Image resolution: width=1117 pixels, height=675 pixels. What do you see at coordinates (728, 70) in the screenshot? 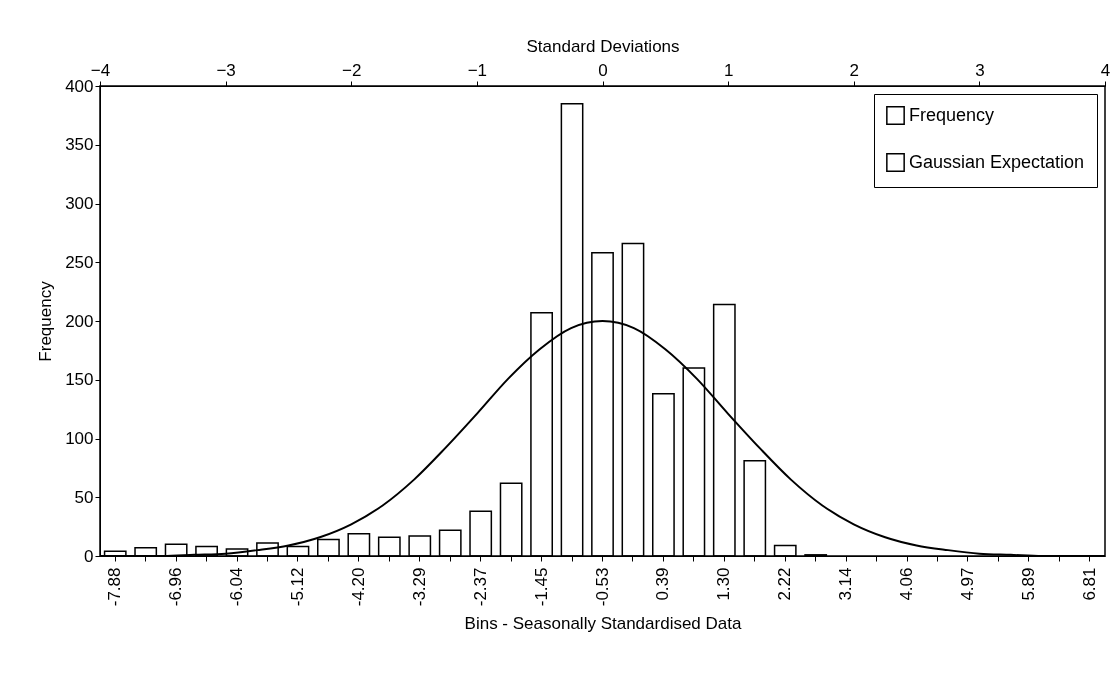
I see `x2-tick-label: 1` at bounding box center [728, 70].